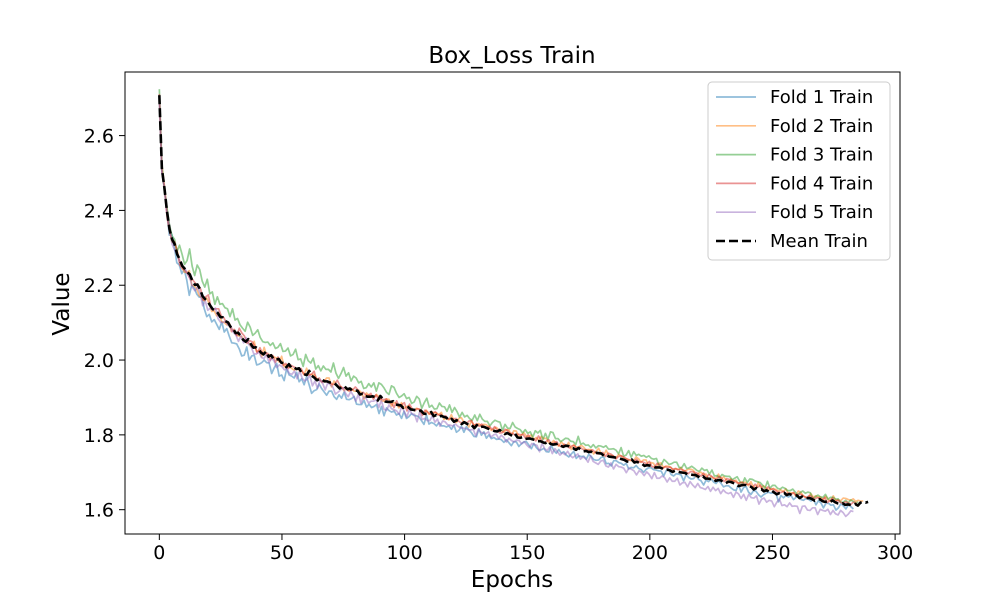  Describe the element at coordinates (821, 97) in the screenshot. I see `legend-label-1: Fold 1 Train` at that location.